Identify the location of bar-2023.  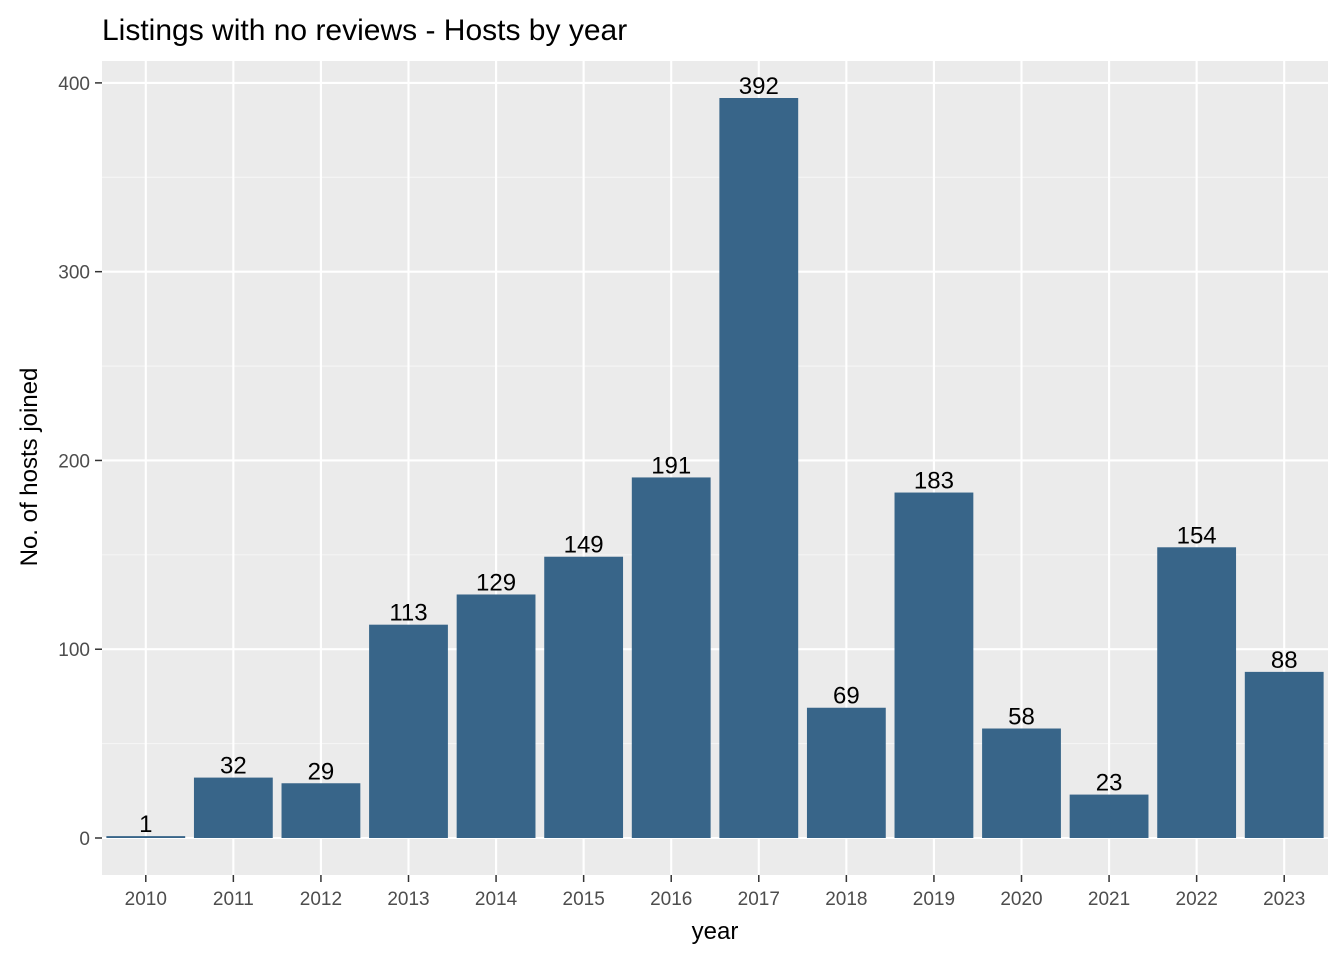
(1284, 754).